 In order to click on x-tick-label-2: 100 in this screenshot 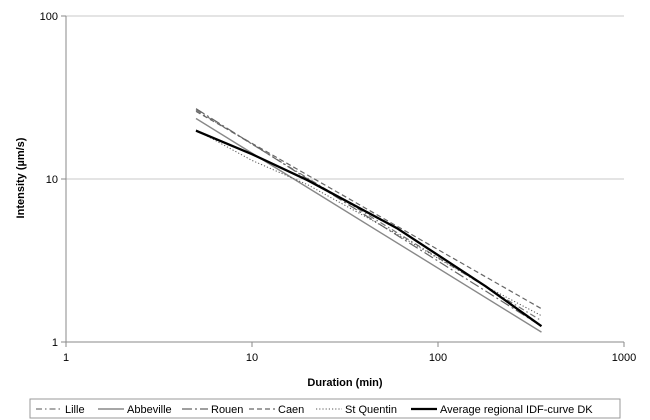, I will do `click(438, 358)`.